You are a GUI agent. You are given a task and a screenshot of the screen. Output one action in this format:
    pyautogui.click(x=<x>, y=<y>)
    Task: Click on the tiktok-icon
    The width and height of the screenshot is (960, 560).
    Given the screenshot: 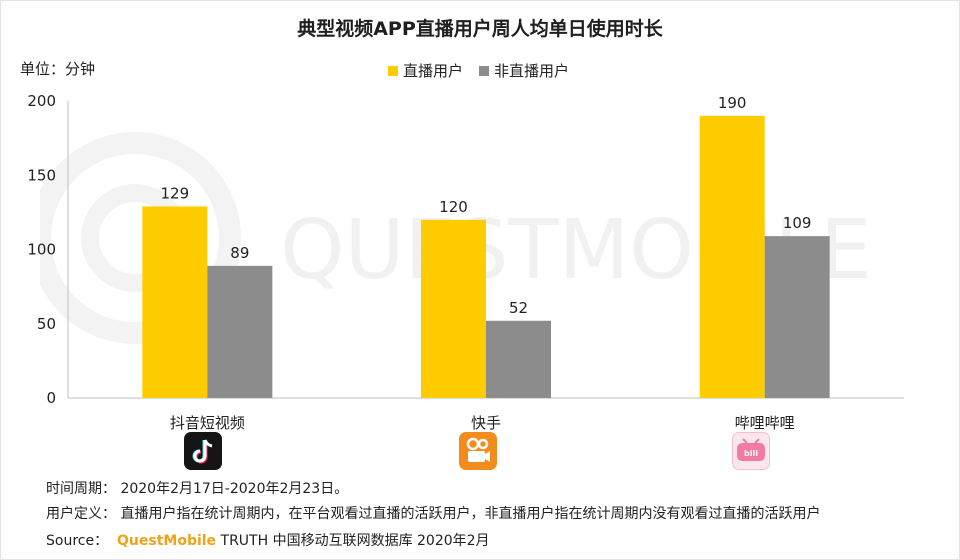 What is the action you would take?
    pyautogui.click(x=203, y=451)
    